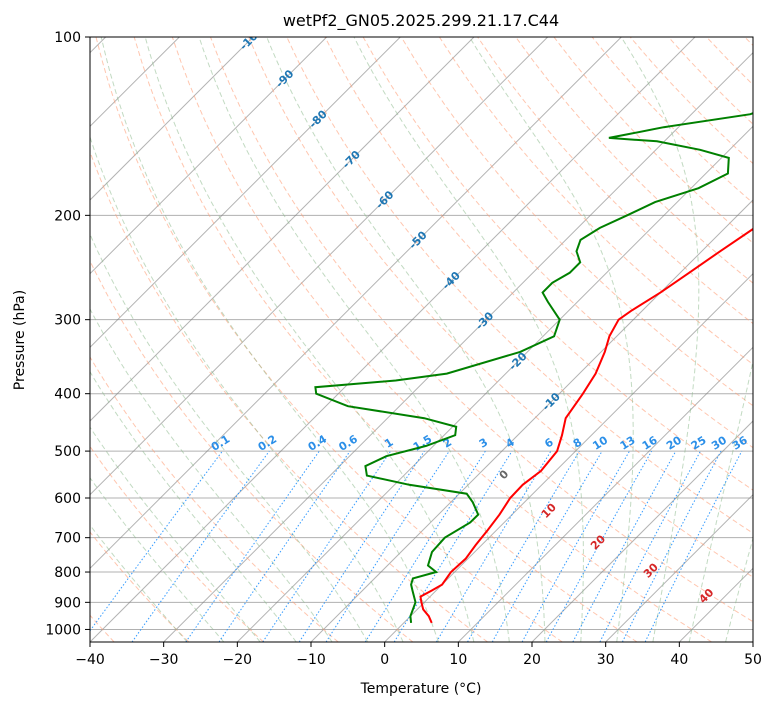  Describe the element at coordinates (388, 443) in the screenshot. I see `mixing-ratio-label: 1` at that location.